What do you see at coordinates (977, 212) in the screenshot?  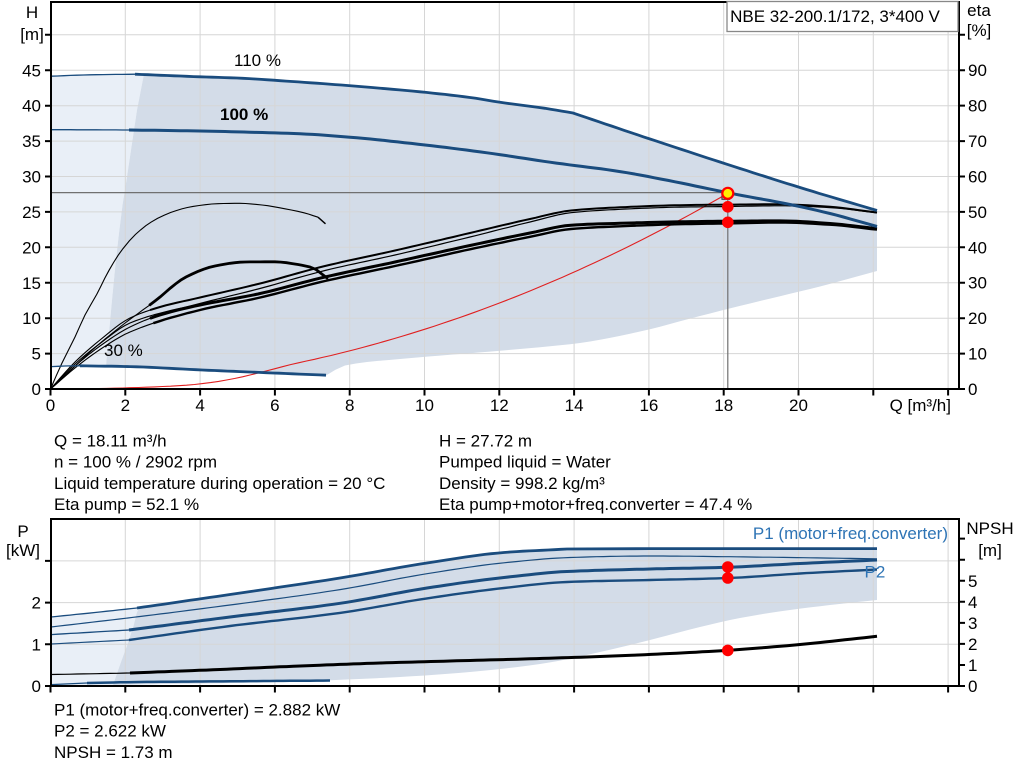 I see `svg-text: 50` at bounding box center [977, 212].